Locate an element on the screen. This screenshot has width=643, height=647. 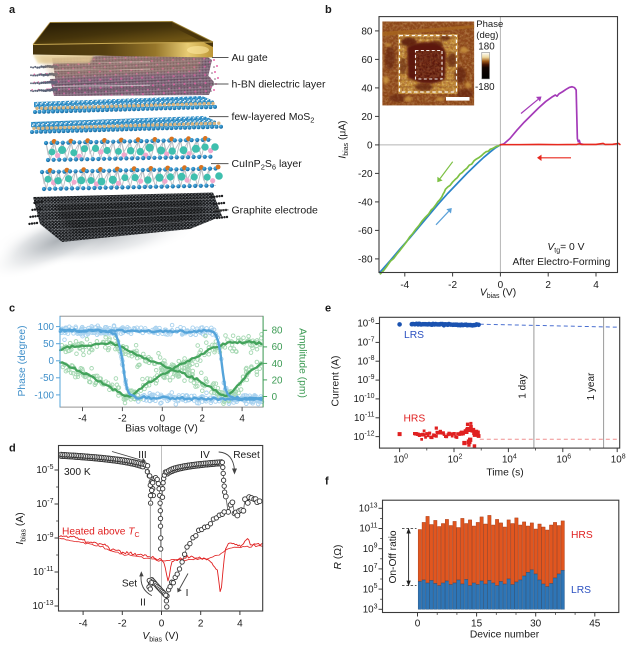
svg-text: few-layered MoS2 is located at coordinates (273, 118).